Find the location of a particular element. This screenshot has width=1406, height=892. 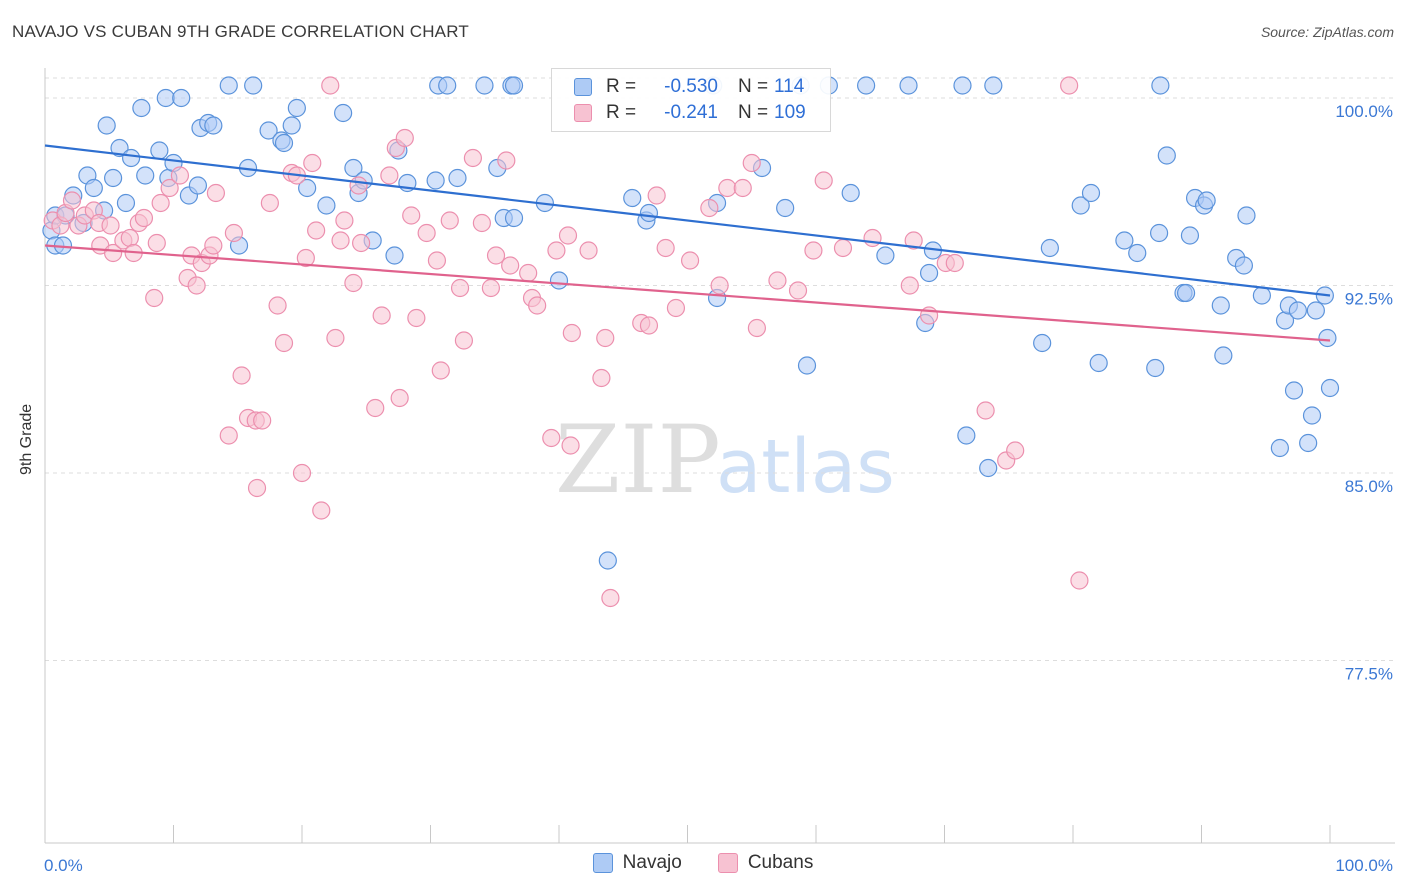

y-axis-label: 9th Grade is located at coordinates (26, 439).